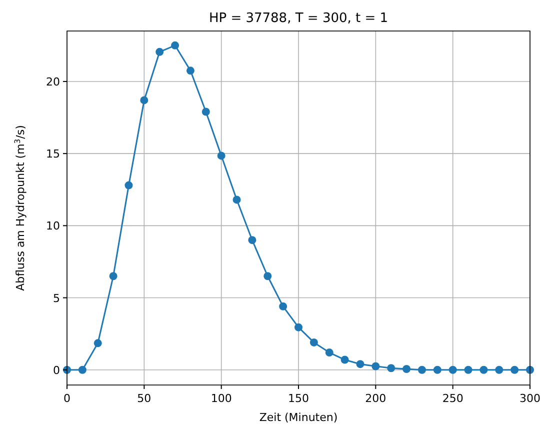 The height and width of the screenshot is (431, 550). Describe the element at coordinates (144, 398) in the screenshot. I see `x-tick-label: 50` at that location.